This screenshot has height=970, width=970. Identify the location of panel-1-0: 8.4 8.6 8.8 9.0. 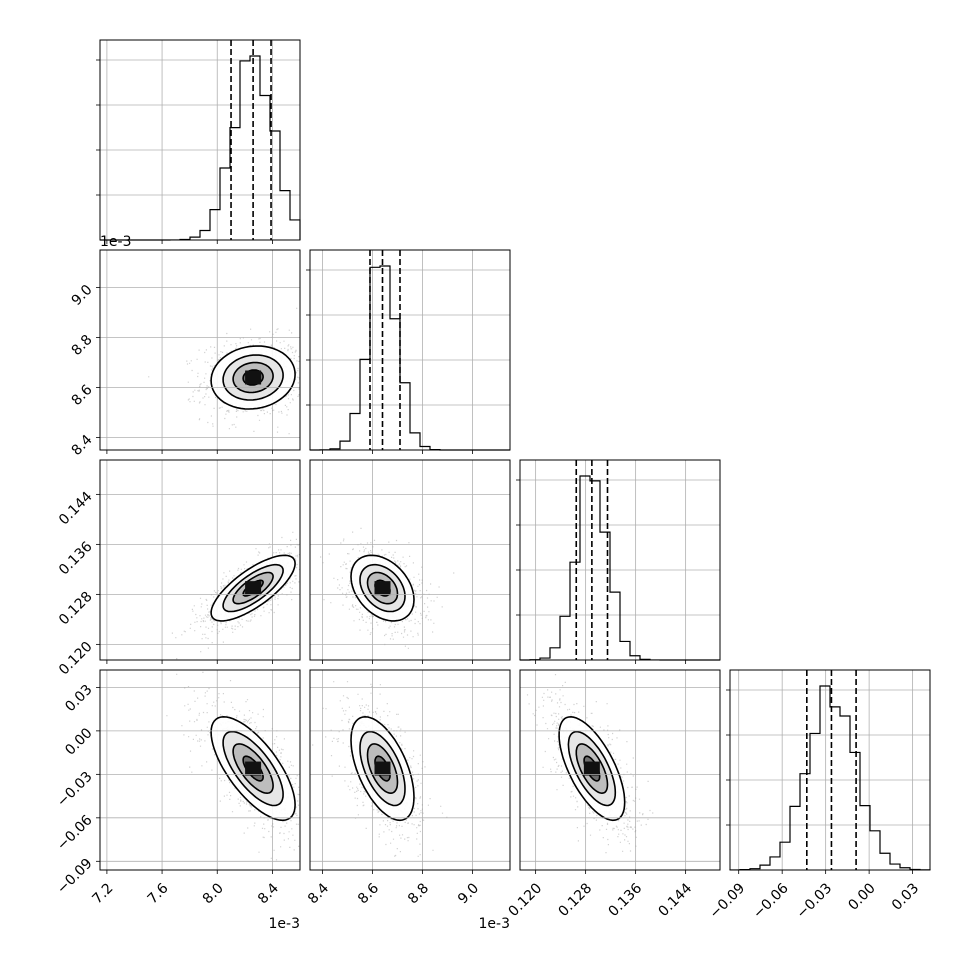
(185, 354).